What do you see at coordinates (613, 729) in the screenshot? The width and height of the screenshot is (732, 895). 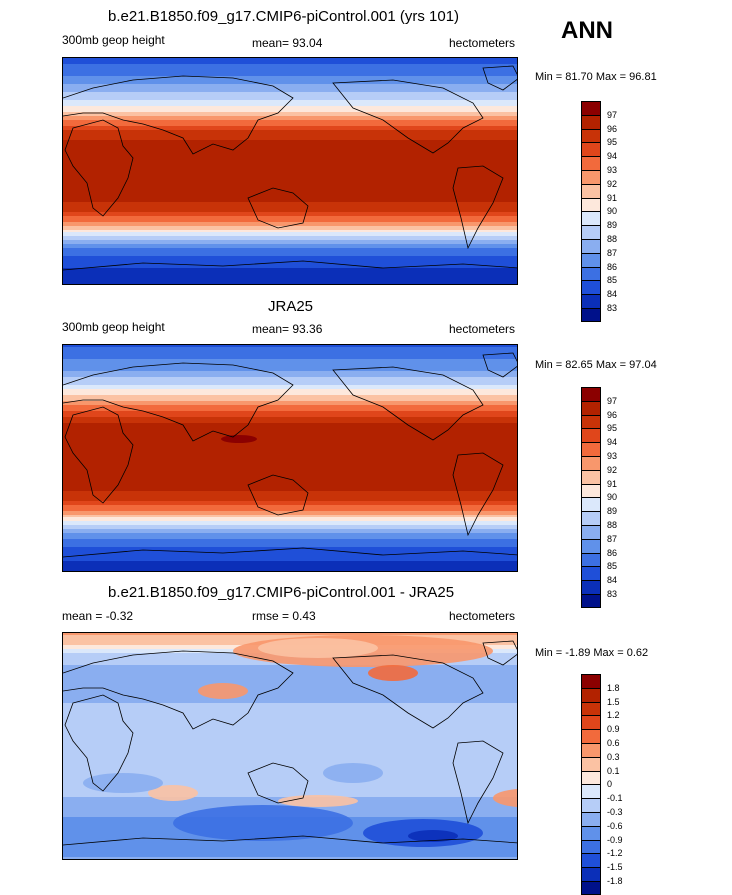 I see `colorbar-label: 0.9` at bounding box center [613, 729].